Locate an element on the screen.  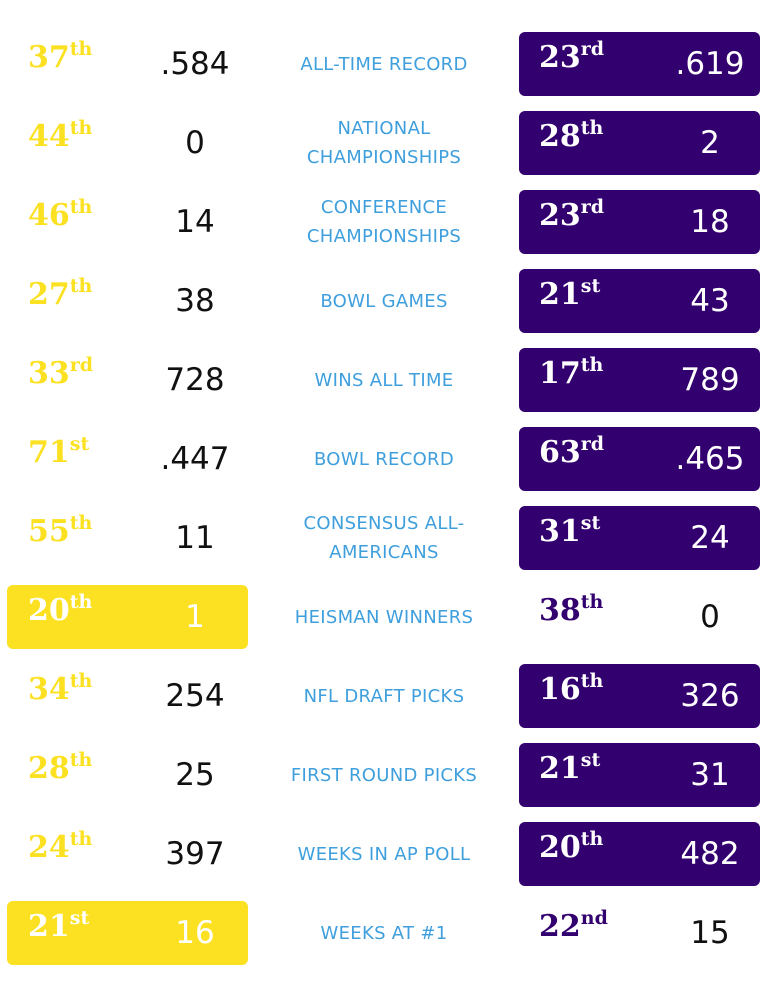
left-rank-number: 24 is located at coordinates (49, 847).